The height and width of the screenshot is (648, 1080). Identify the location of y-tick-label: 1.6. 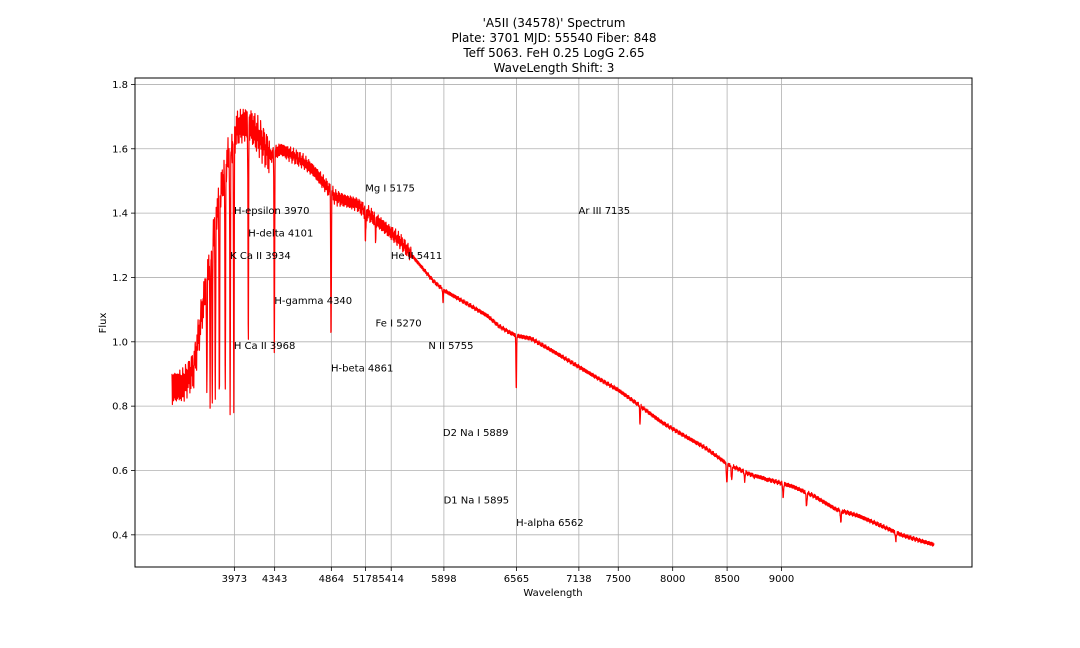
(120, 149).